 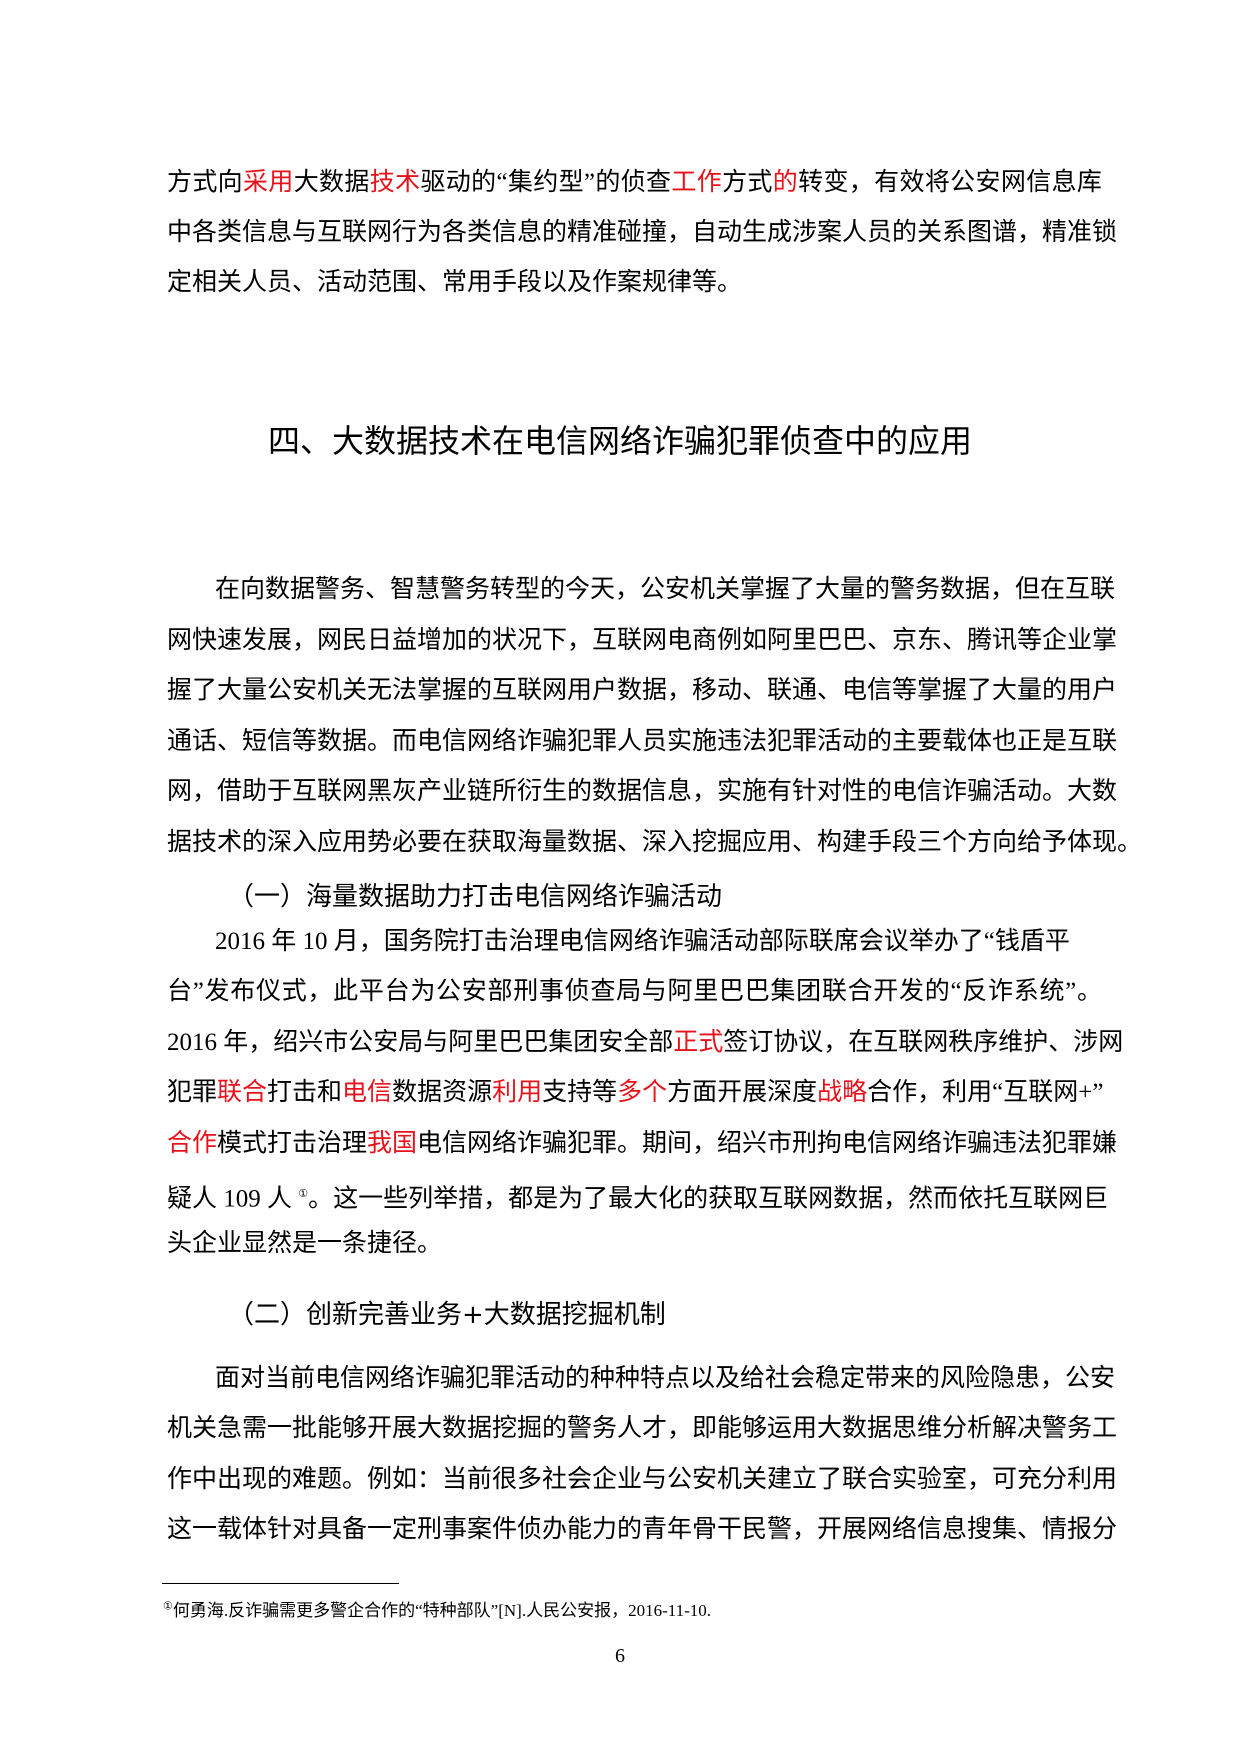 What do you see at coordinates (168, 1606) in the screenshot?
I see `footnote-mark: ①` at bounding box center [168, 1606].